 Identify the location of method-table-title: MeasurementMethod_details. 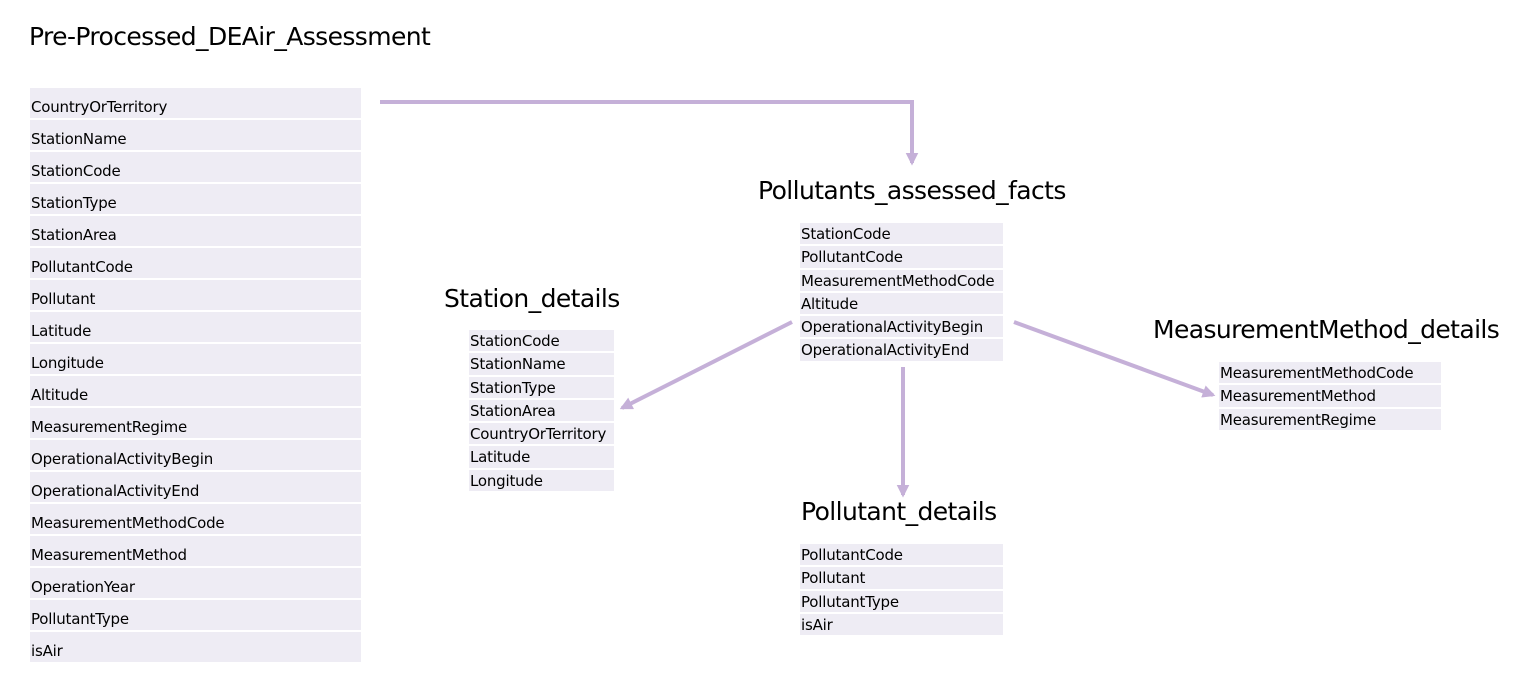
(1326, 329).